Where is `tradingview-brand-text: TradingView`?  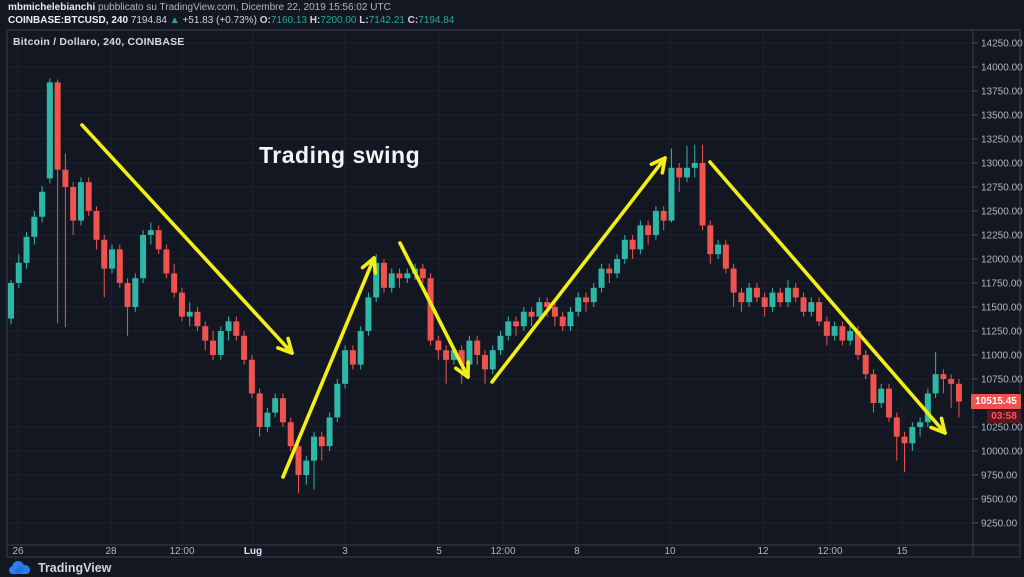
tradingview-brand-text: TradingView is located at coordinates (75, 567).